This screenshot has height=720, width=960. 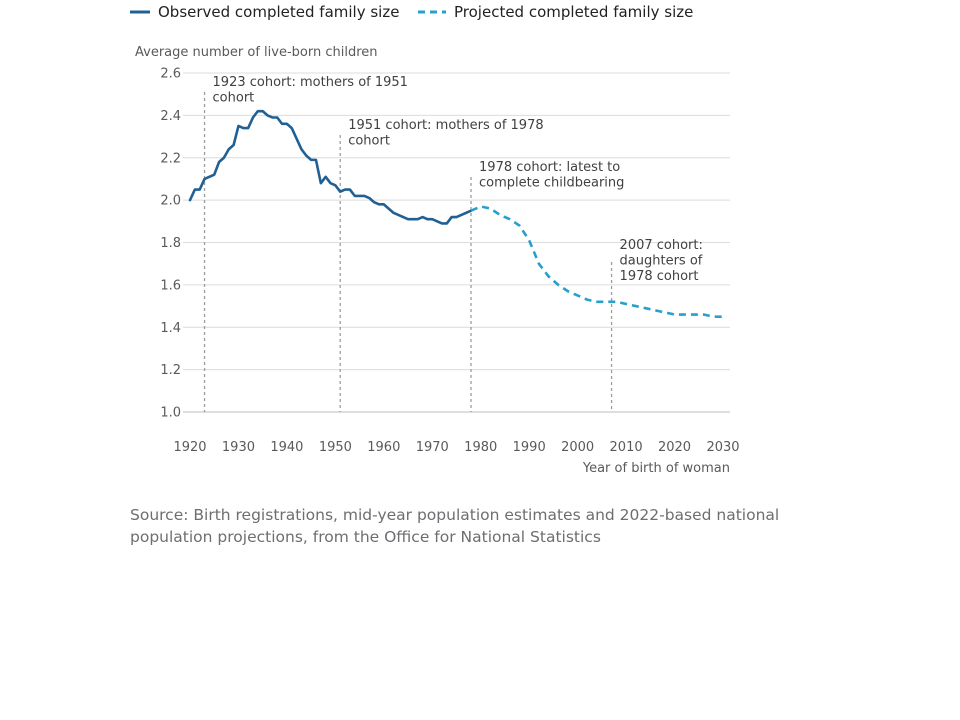 I want to click on y-tick-label: 2.4, so click(x=170, y=116).